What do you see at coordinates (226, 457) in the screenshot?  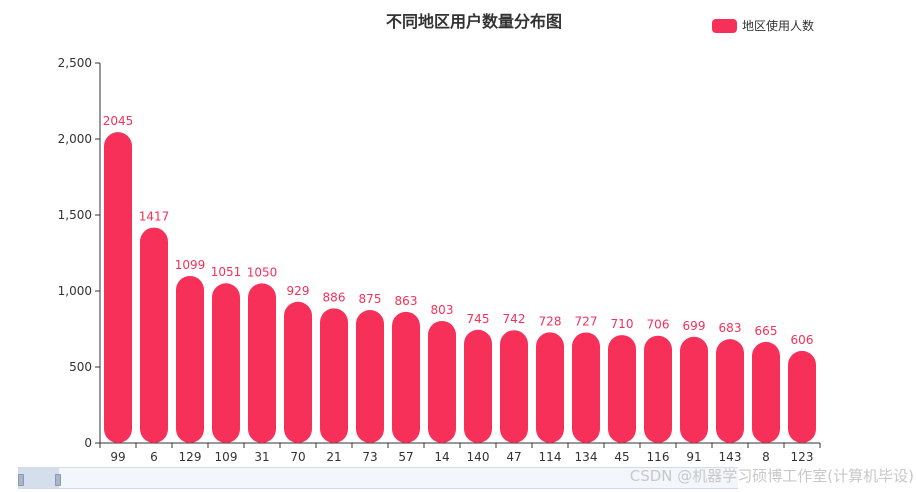 I see `x-tick-label: 109` at bounding box center [226, 457].